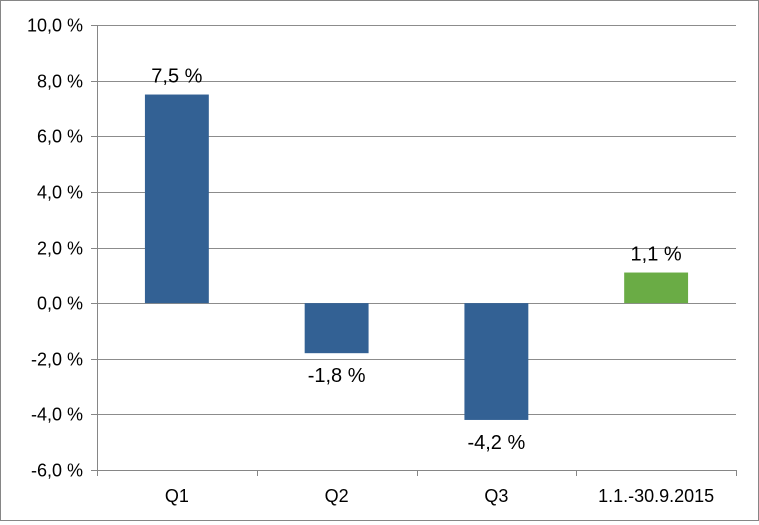 Image resolution: width=759 pixels, height=525 pixels. I want to click on x-category-label: Q1, so click(177, 496).